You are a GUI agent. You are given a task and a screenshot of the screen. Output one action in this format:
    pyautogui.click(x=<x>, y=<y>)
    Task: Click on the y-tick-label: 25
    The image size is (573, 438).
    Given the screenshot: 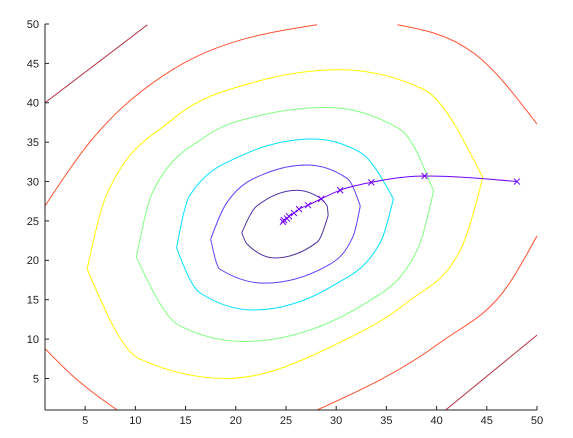 What is the action you would take?
    pyautogui.click(x=32, y=222)
    